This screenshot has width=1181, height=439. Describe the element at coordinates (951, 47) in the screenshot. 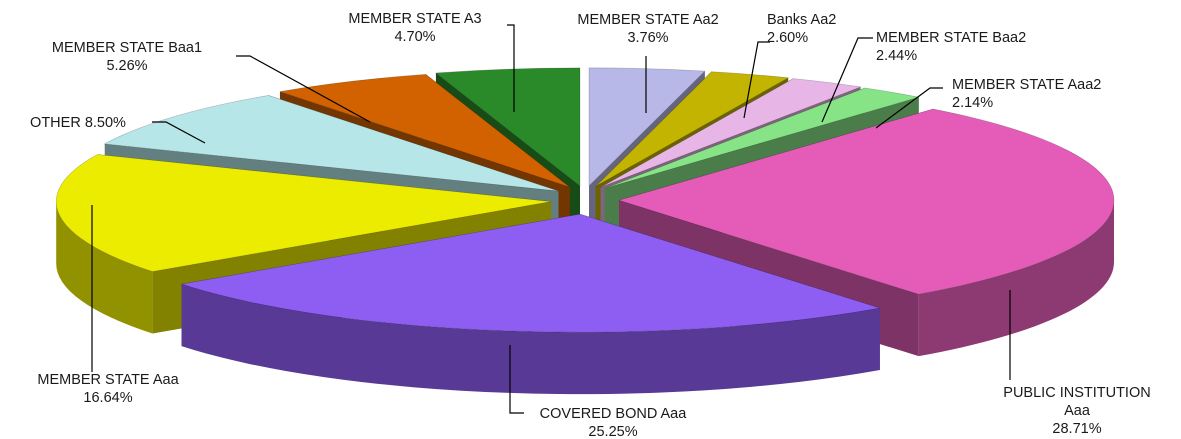

I see `slice-label: MEMBER STATE Baa2 2.44%` at that location.